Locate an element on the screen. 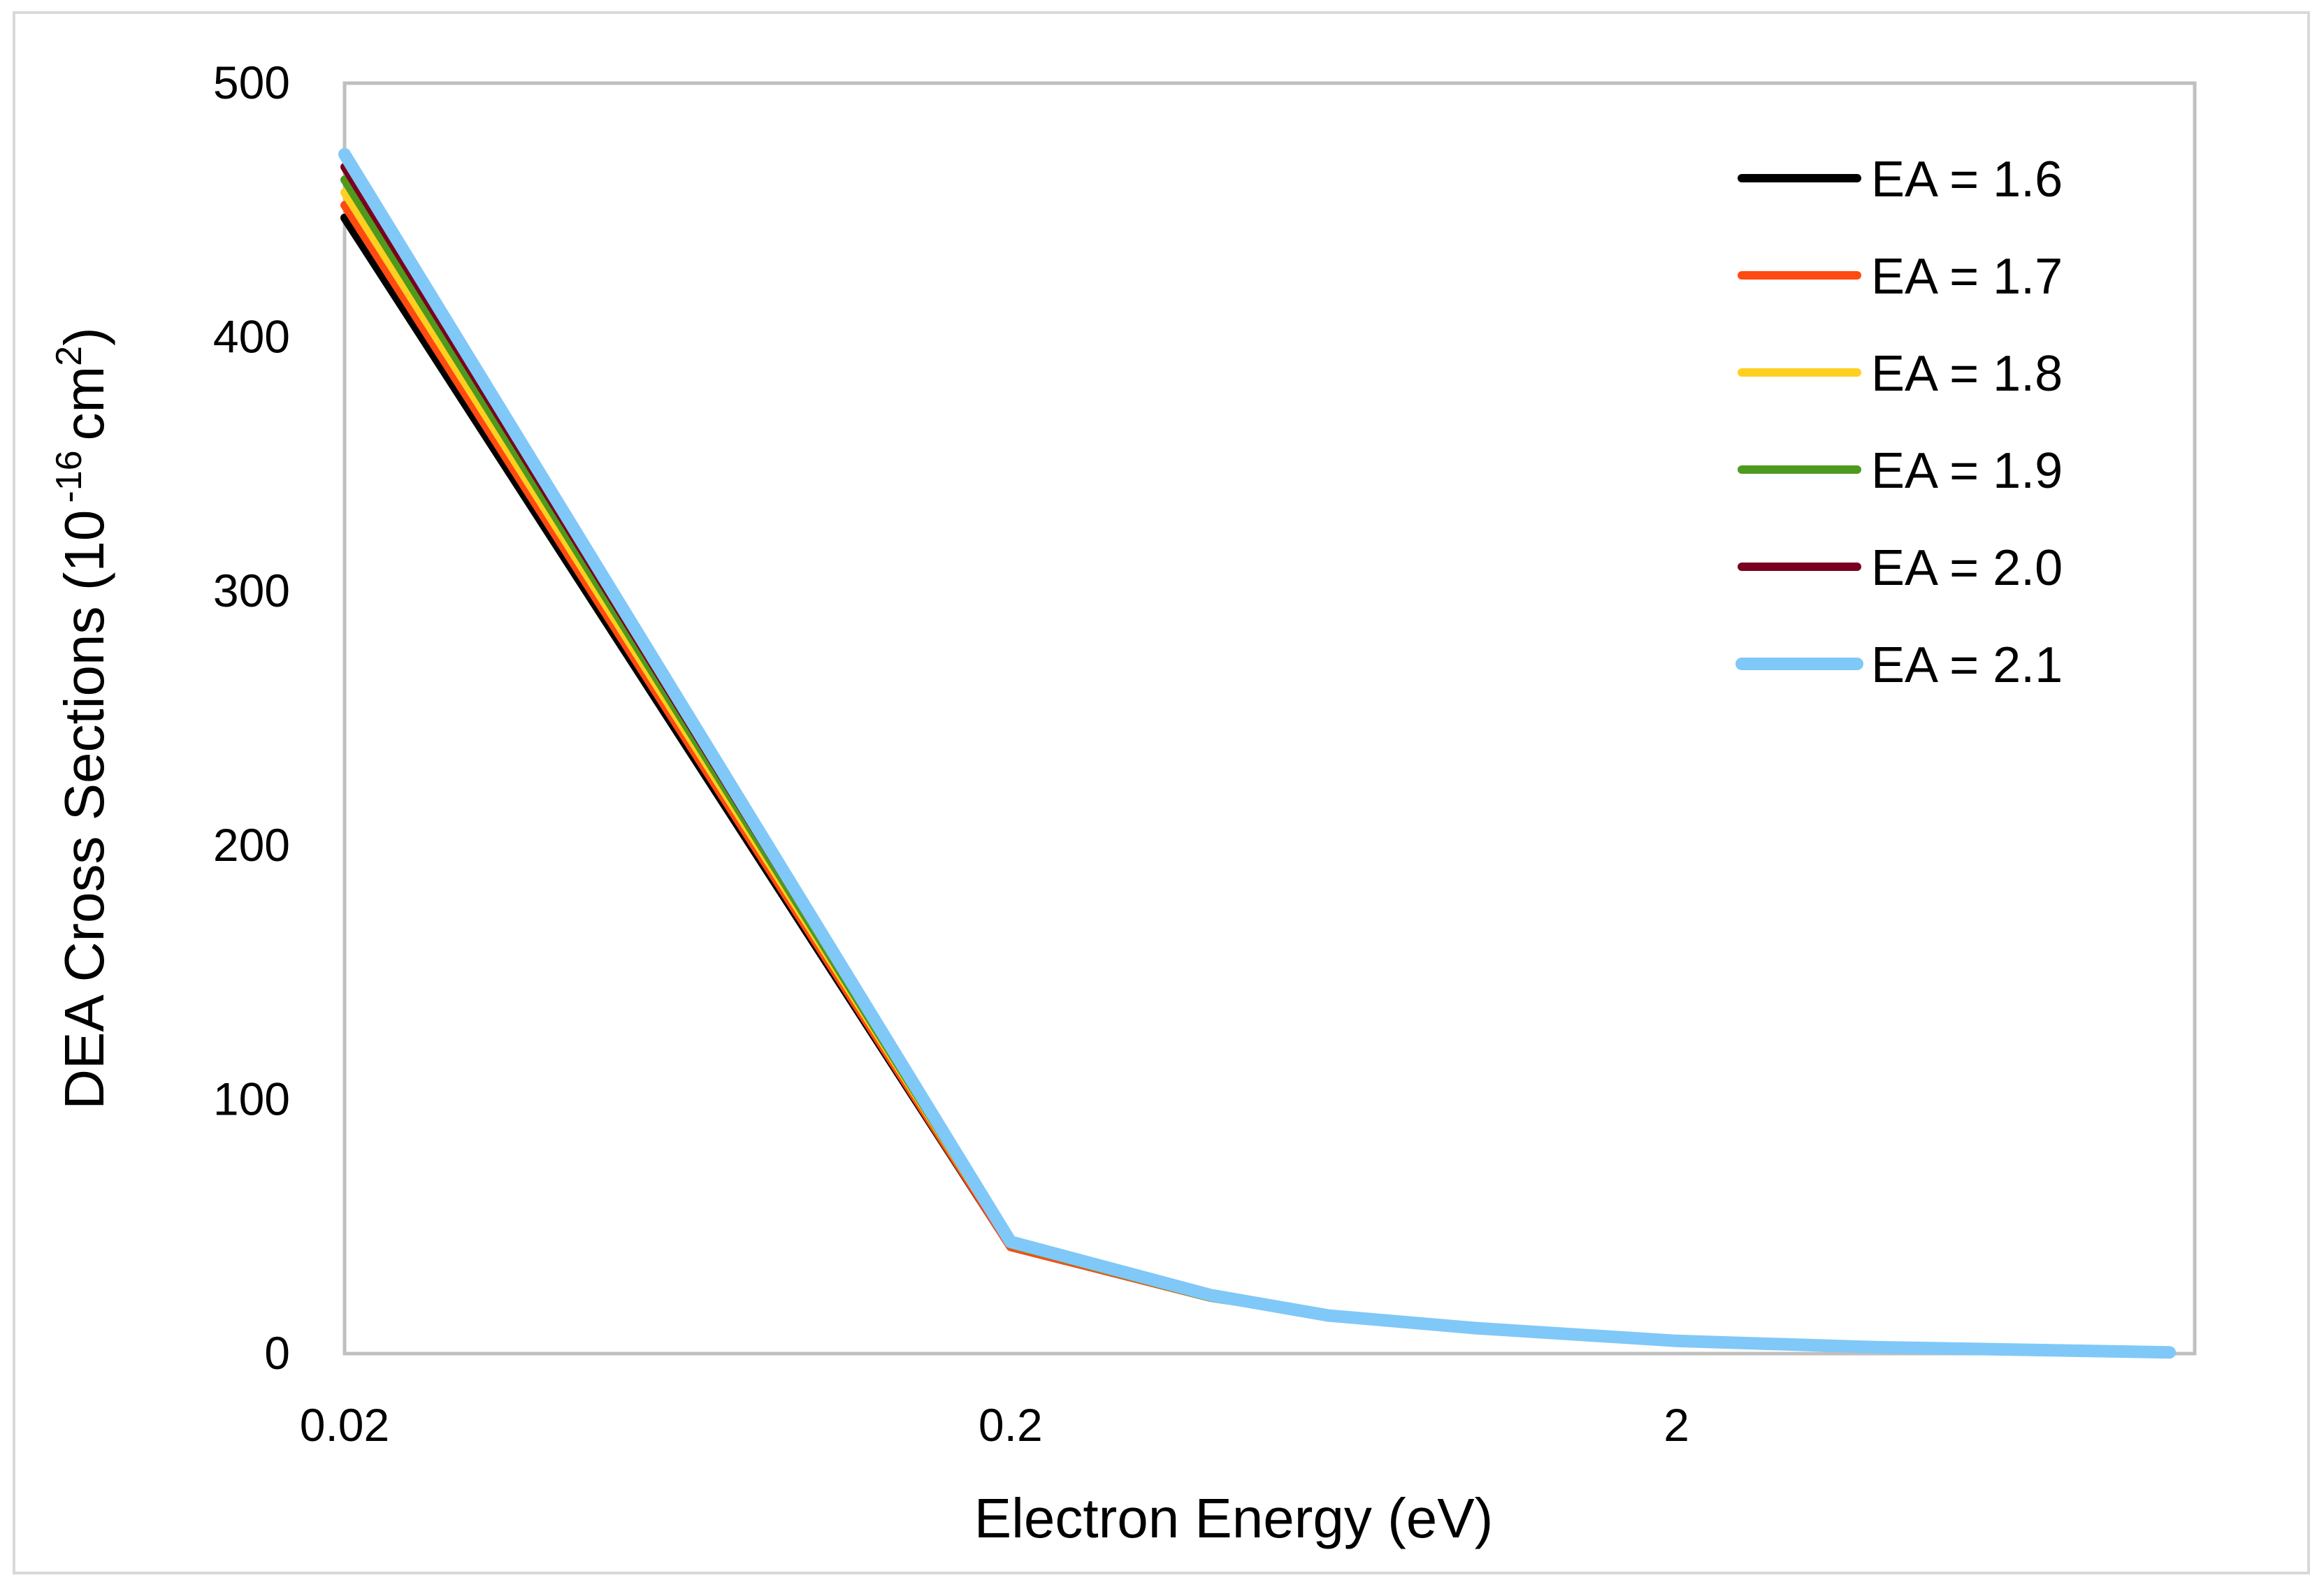  legend-label-4: EA = 1.9 is located at coordinates (1967, 471).